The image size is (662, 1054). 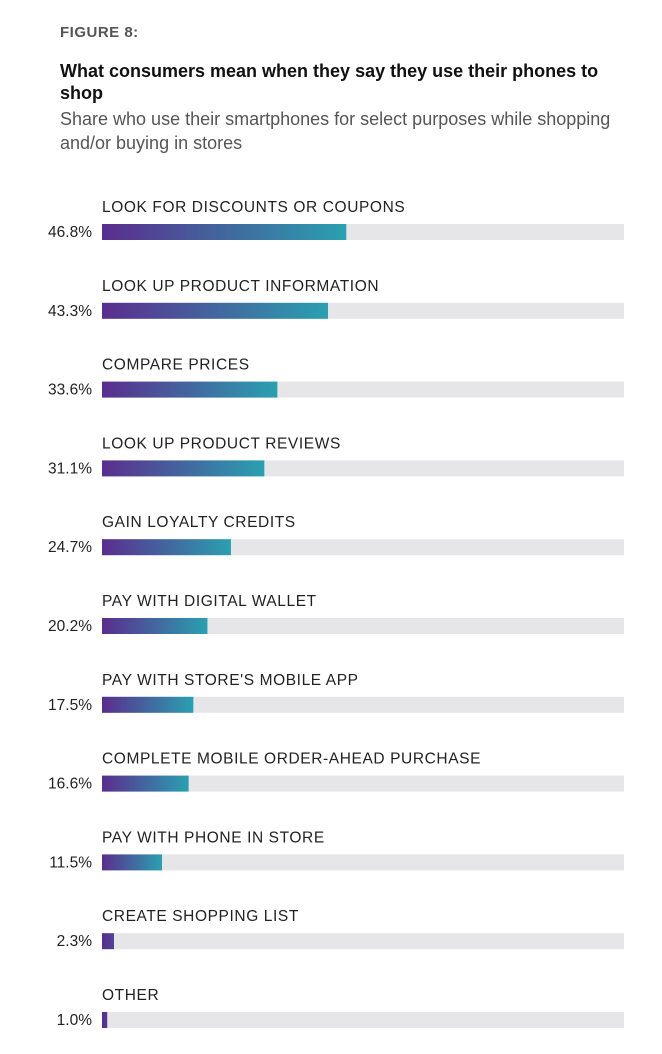 I want to click on category-label: LOOK UP PRODUCT REVIEWS, so click(x=221, y=443).